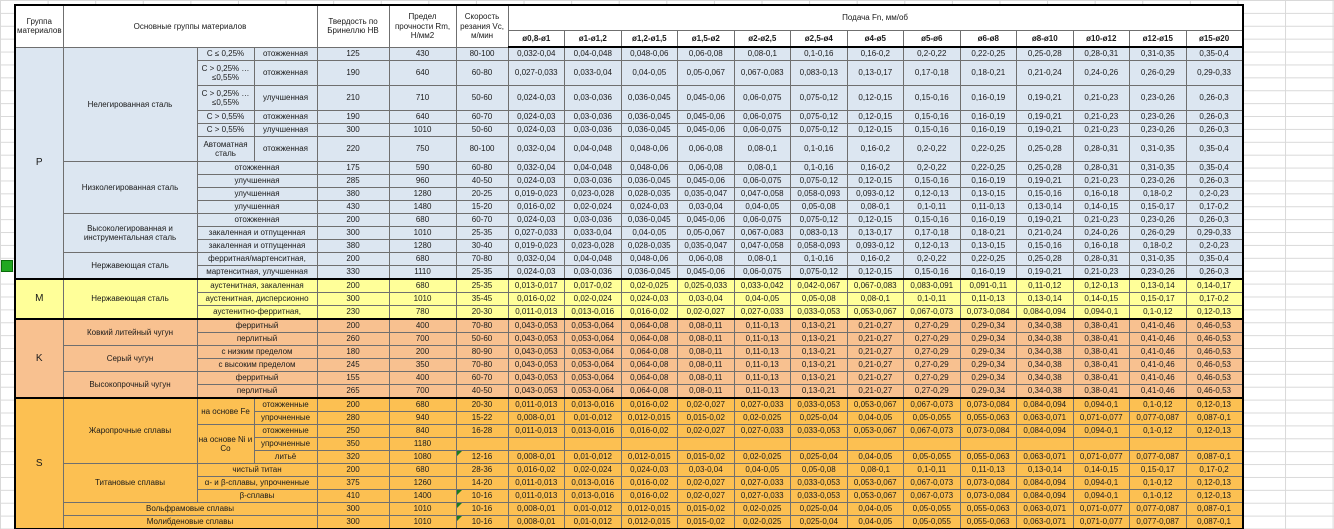  What do you see at coordinates (482, 325) in the screenshot?
I see `cell-cutting-speed: 70-80` at bounding box center [482, 325].